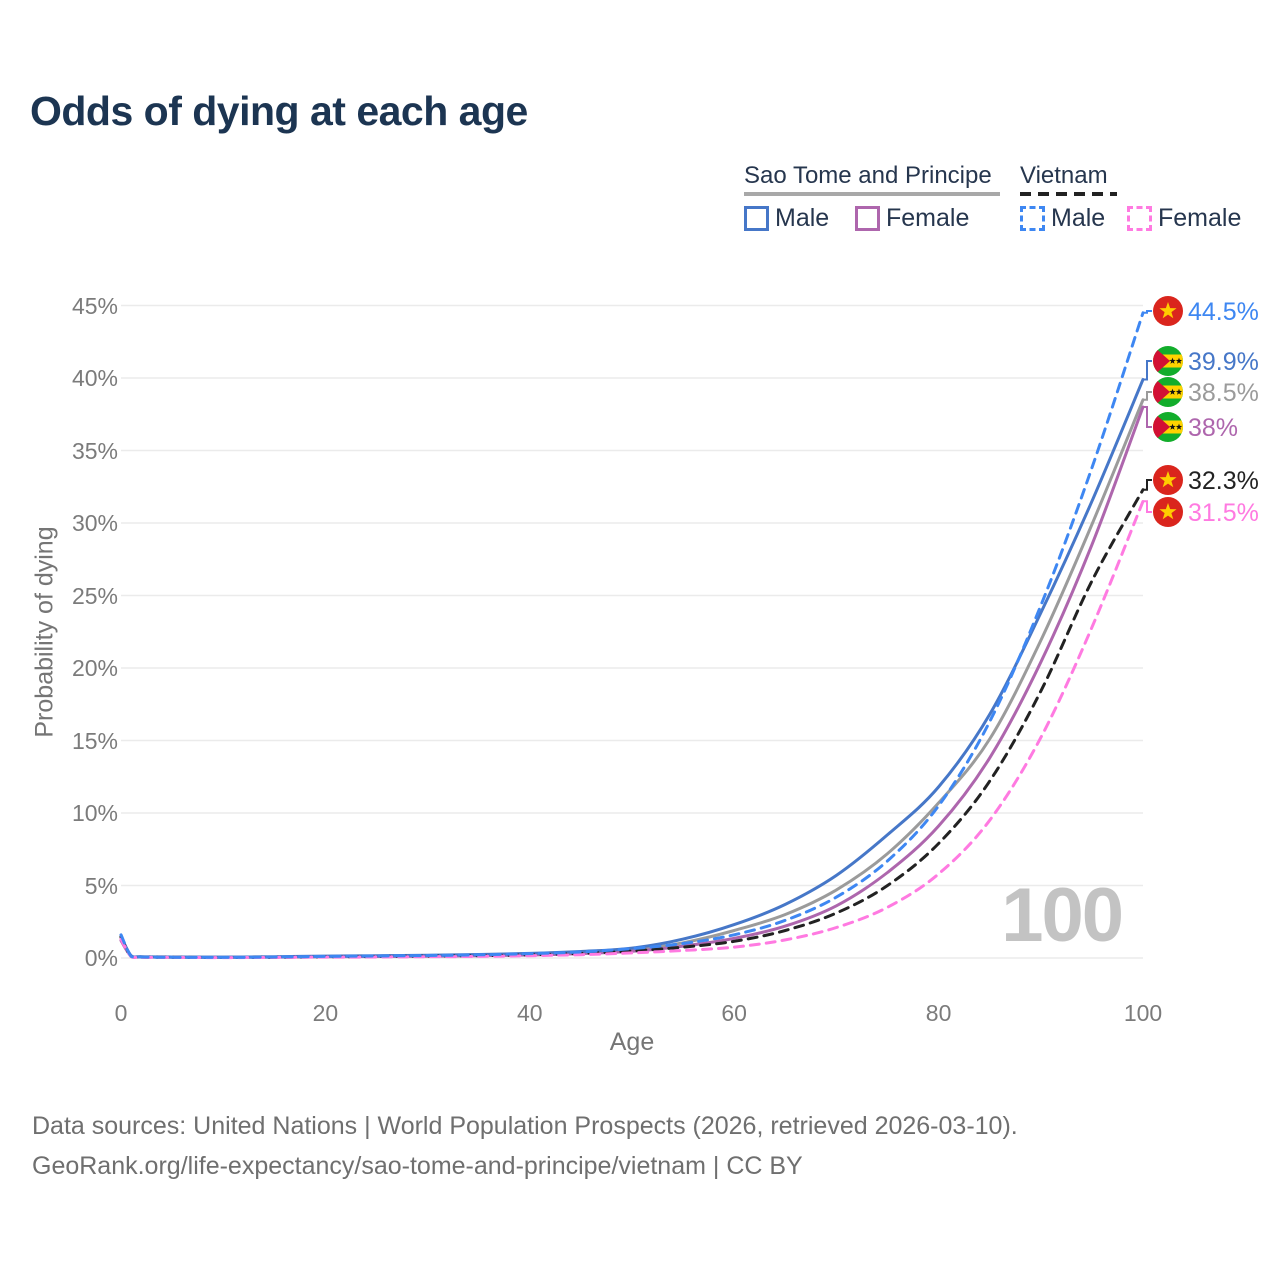 The image size is (1280, 1280). Describe the element at coordinates (1223, 362) in the screenshot. I see `end-label-value: 39.9%` at that location.